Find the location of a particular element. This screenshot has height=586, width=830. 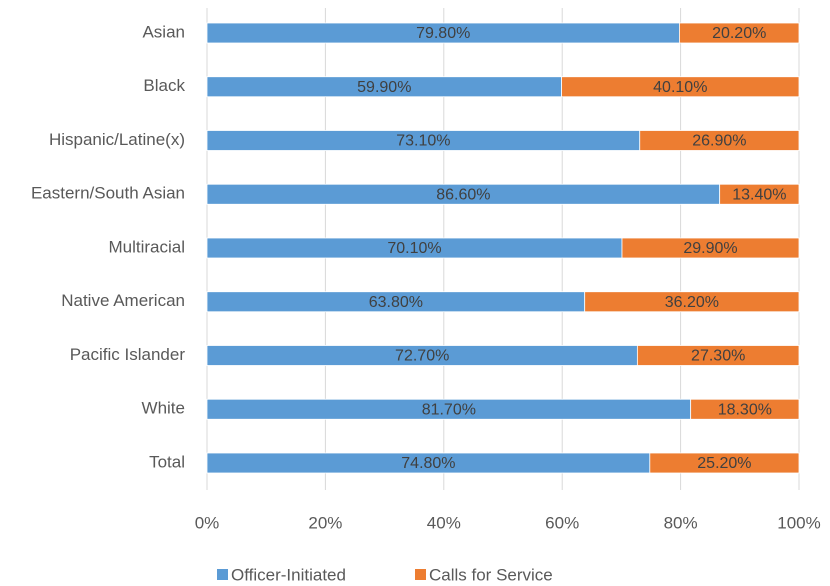

value-label: 86.60% is located at coordinates (463, 194).